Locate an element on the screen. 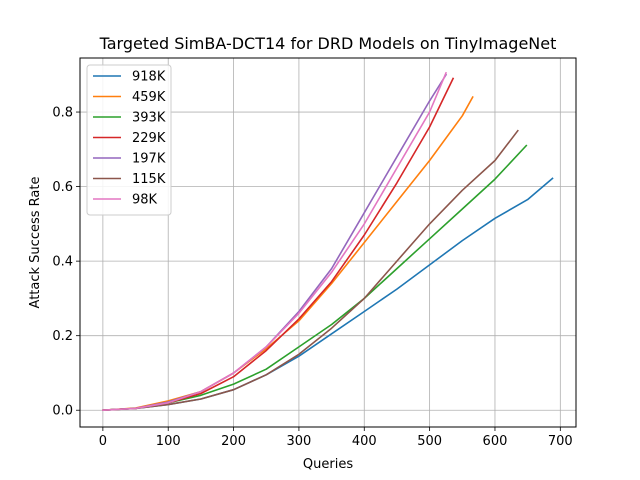 Image resolution: width=640 pixels, height=480 pixels. x-tick-label: 300 is located at coordinates (299, 441).